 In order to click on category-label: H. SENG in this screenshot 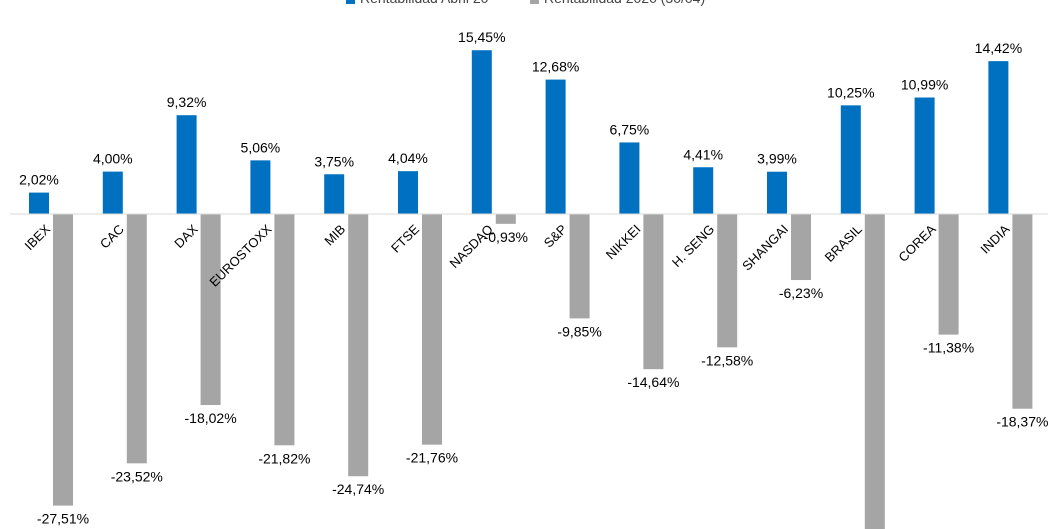, I will do `click(693, 246)`.